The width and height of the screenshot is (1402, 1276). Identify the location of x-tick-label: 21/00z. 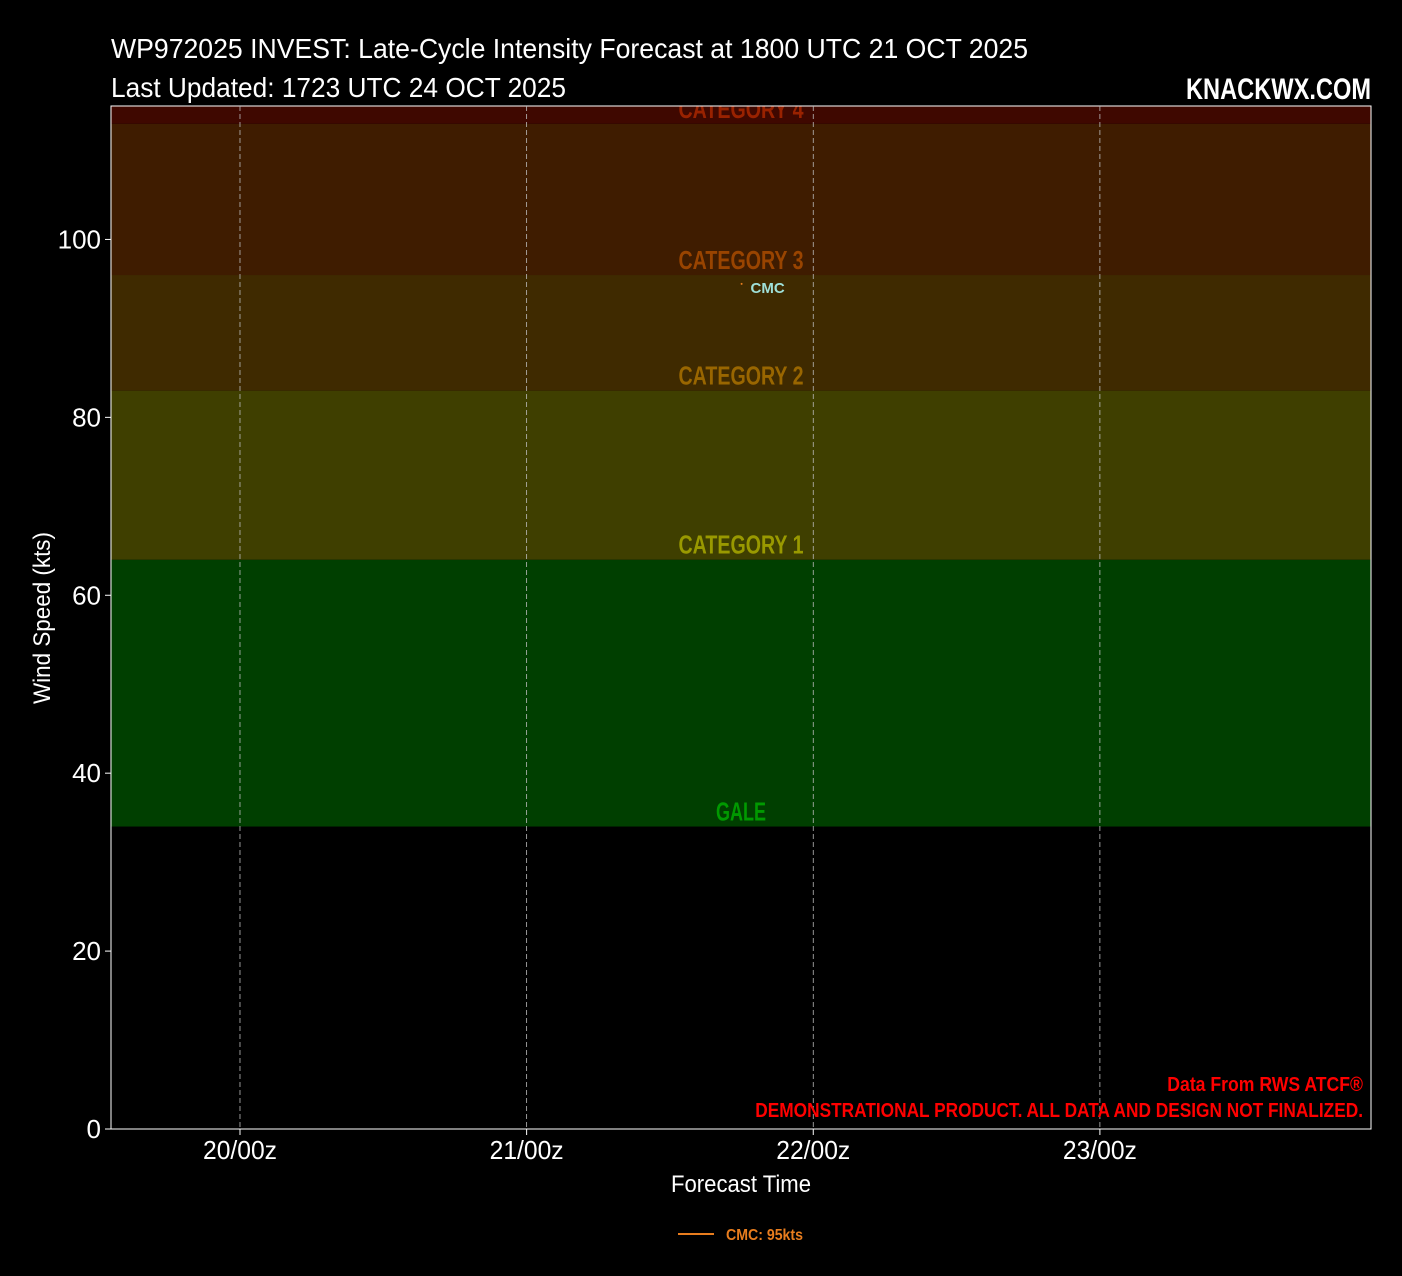
(527, 1150).